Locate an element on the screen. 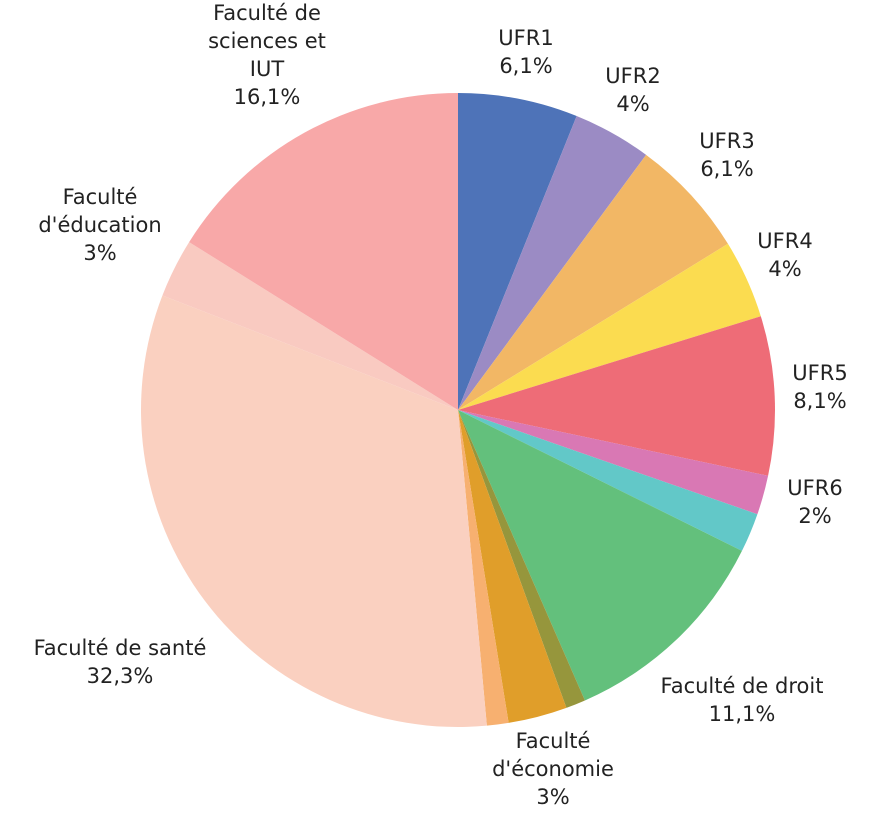 This screenshot has width=870, height=819. label-line: Faculté de is located at coordinates (267, 13).